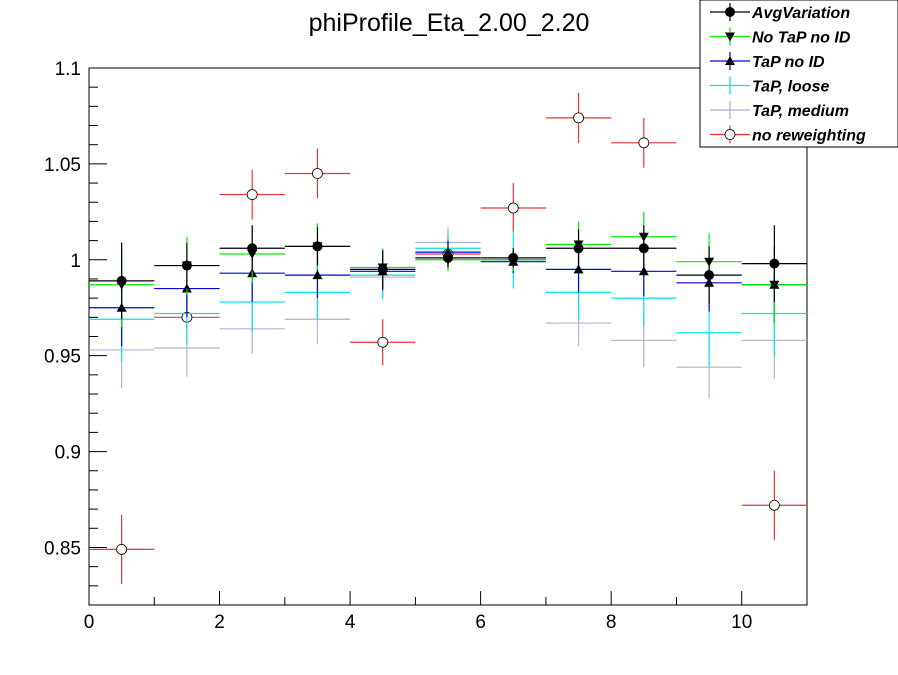  I want to click on chart-title: phiProfile_Eta_2.00_2.20, so click(449, 23).